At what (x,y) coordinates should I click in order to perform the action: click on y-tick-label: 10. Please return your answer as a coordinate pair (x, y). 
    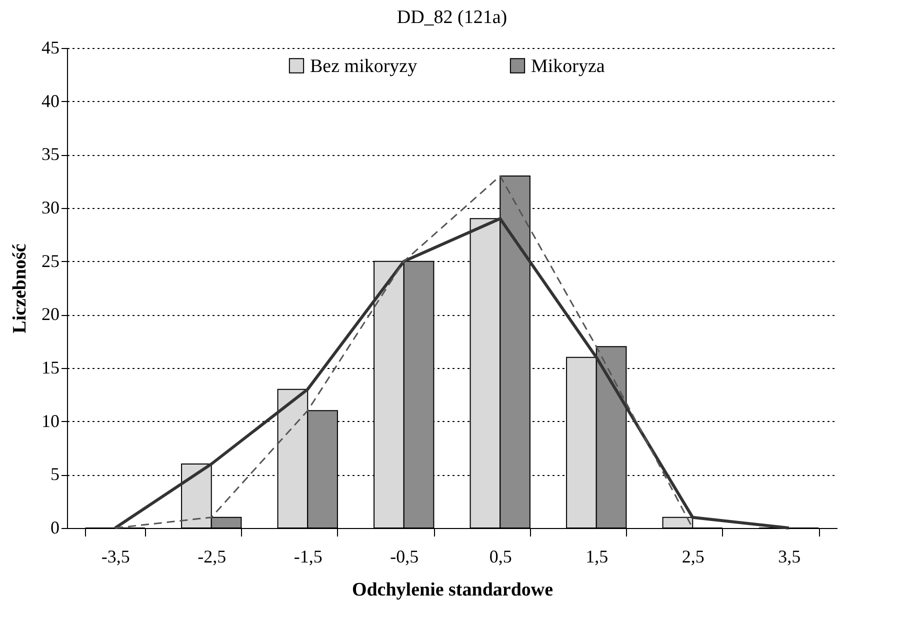
    Looking at the image, I should click on (51, 420).